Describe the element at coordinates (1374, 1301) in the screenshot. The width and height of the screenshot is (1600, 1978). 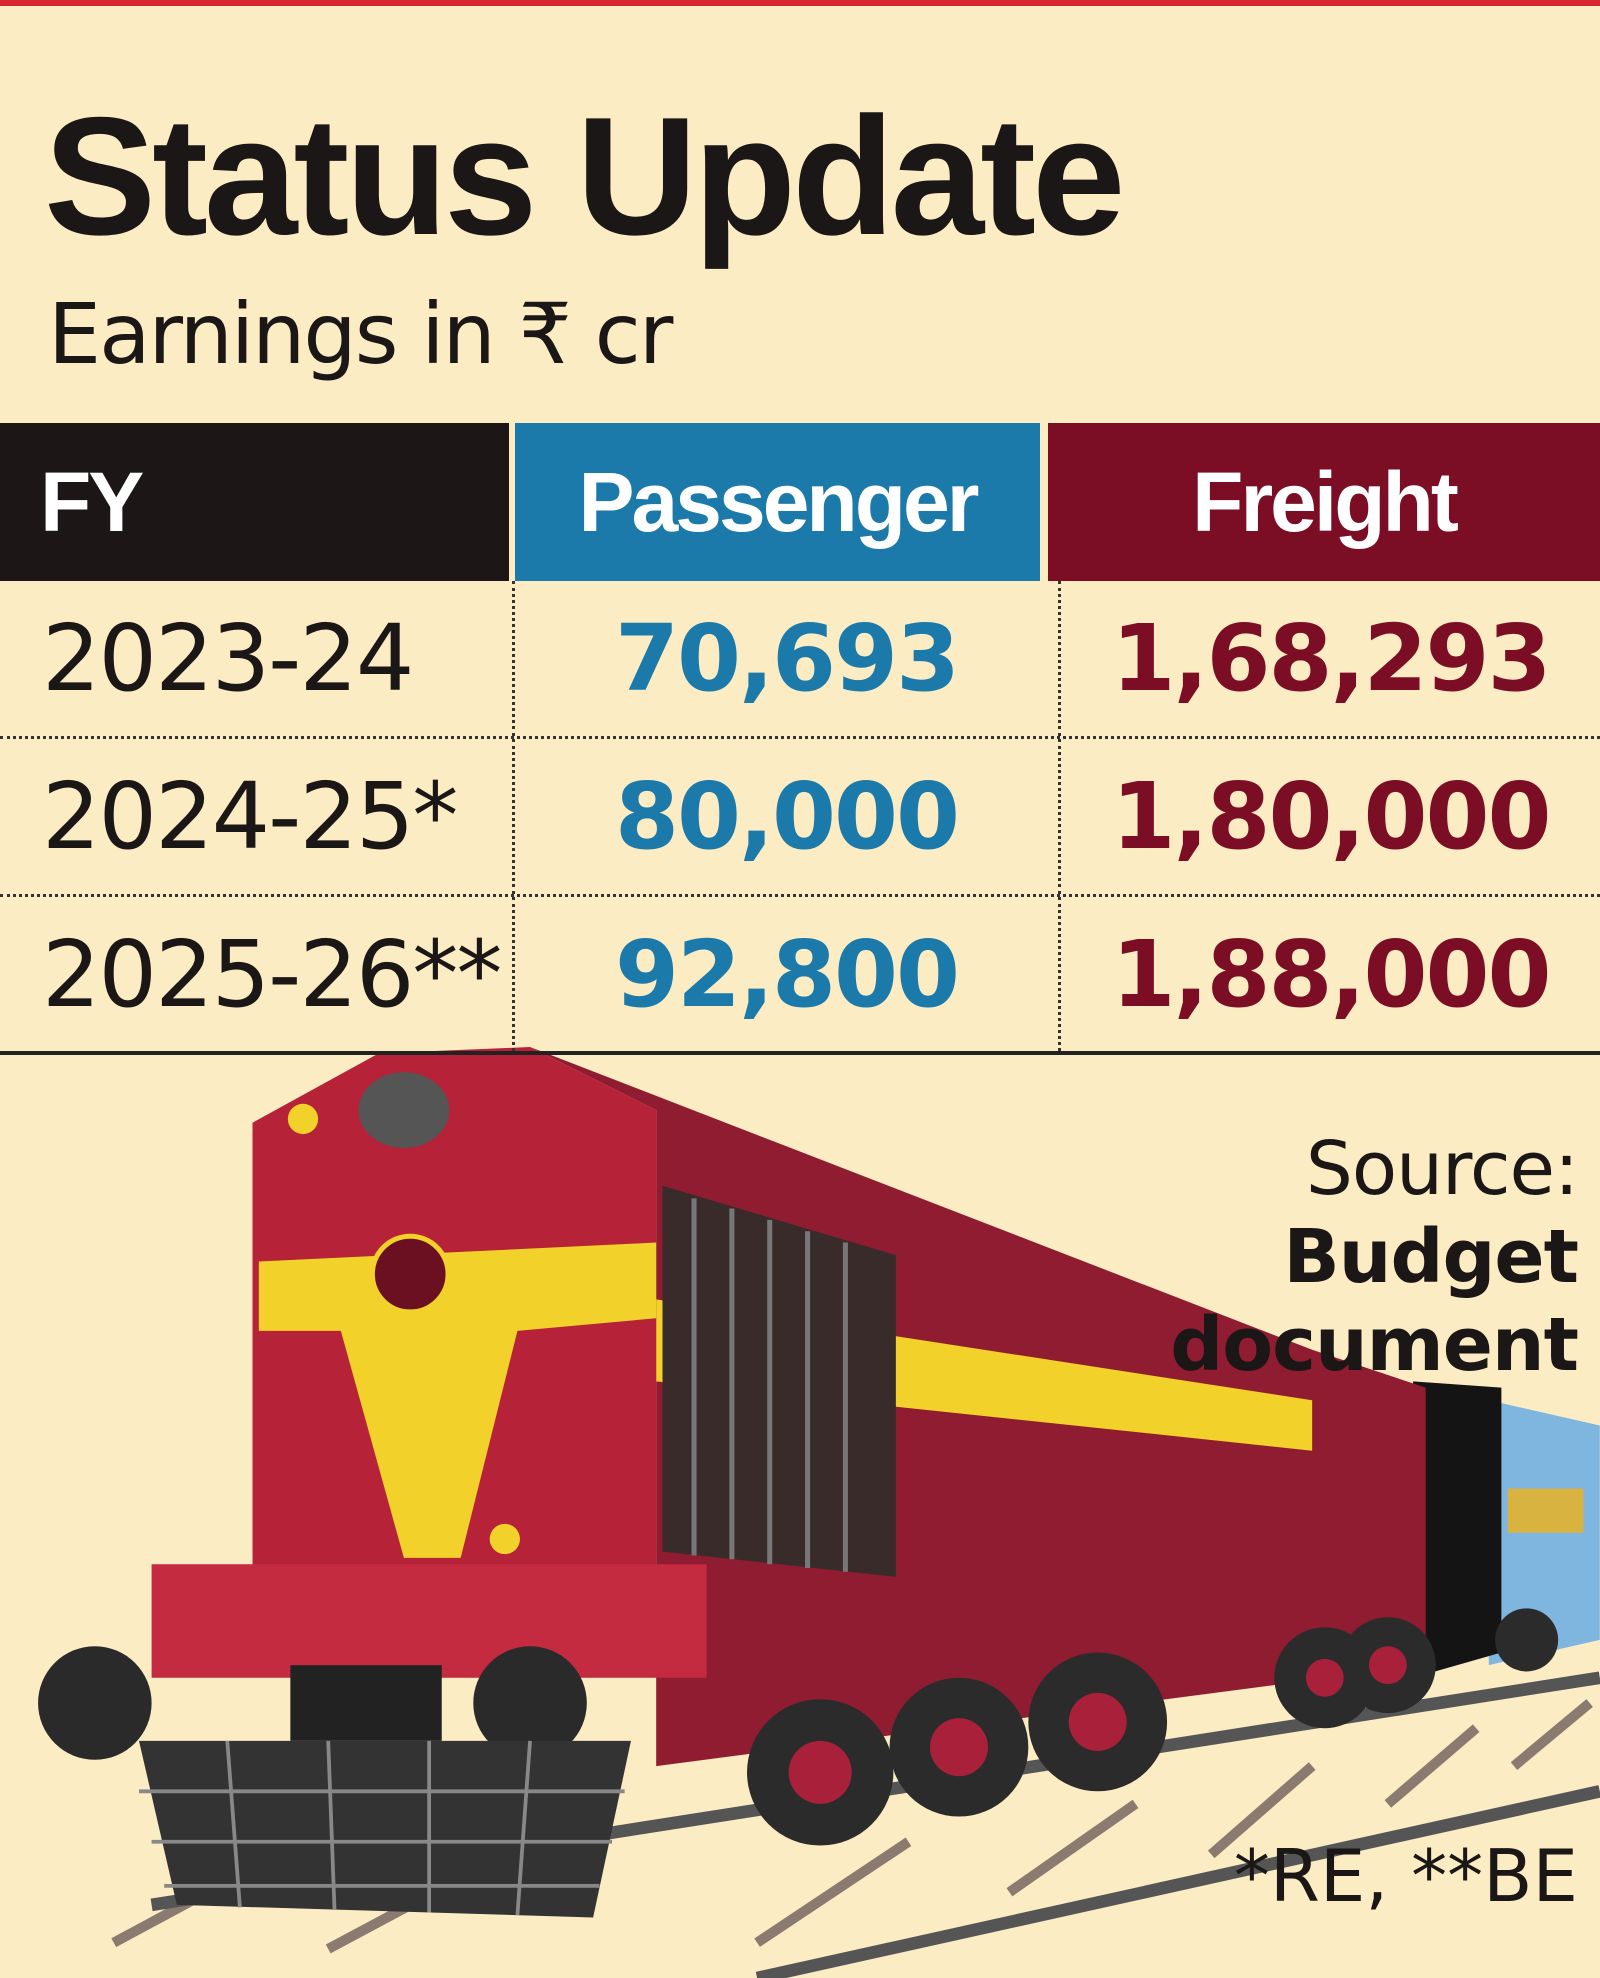
I see `source-text: Budget document` at that location.